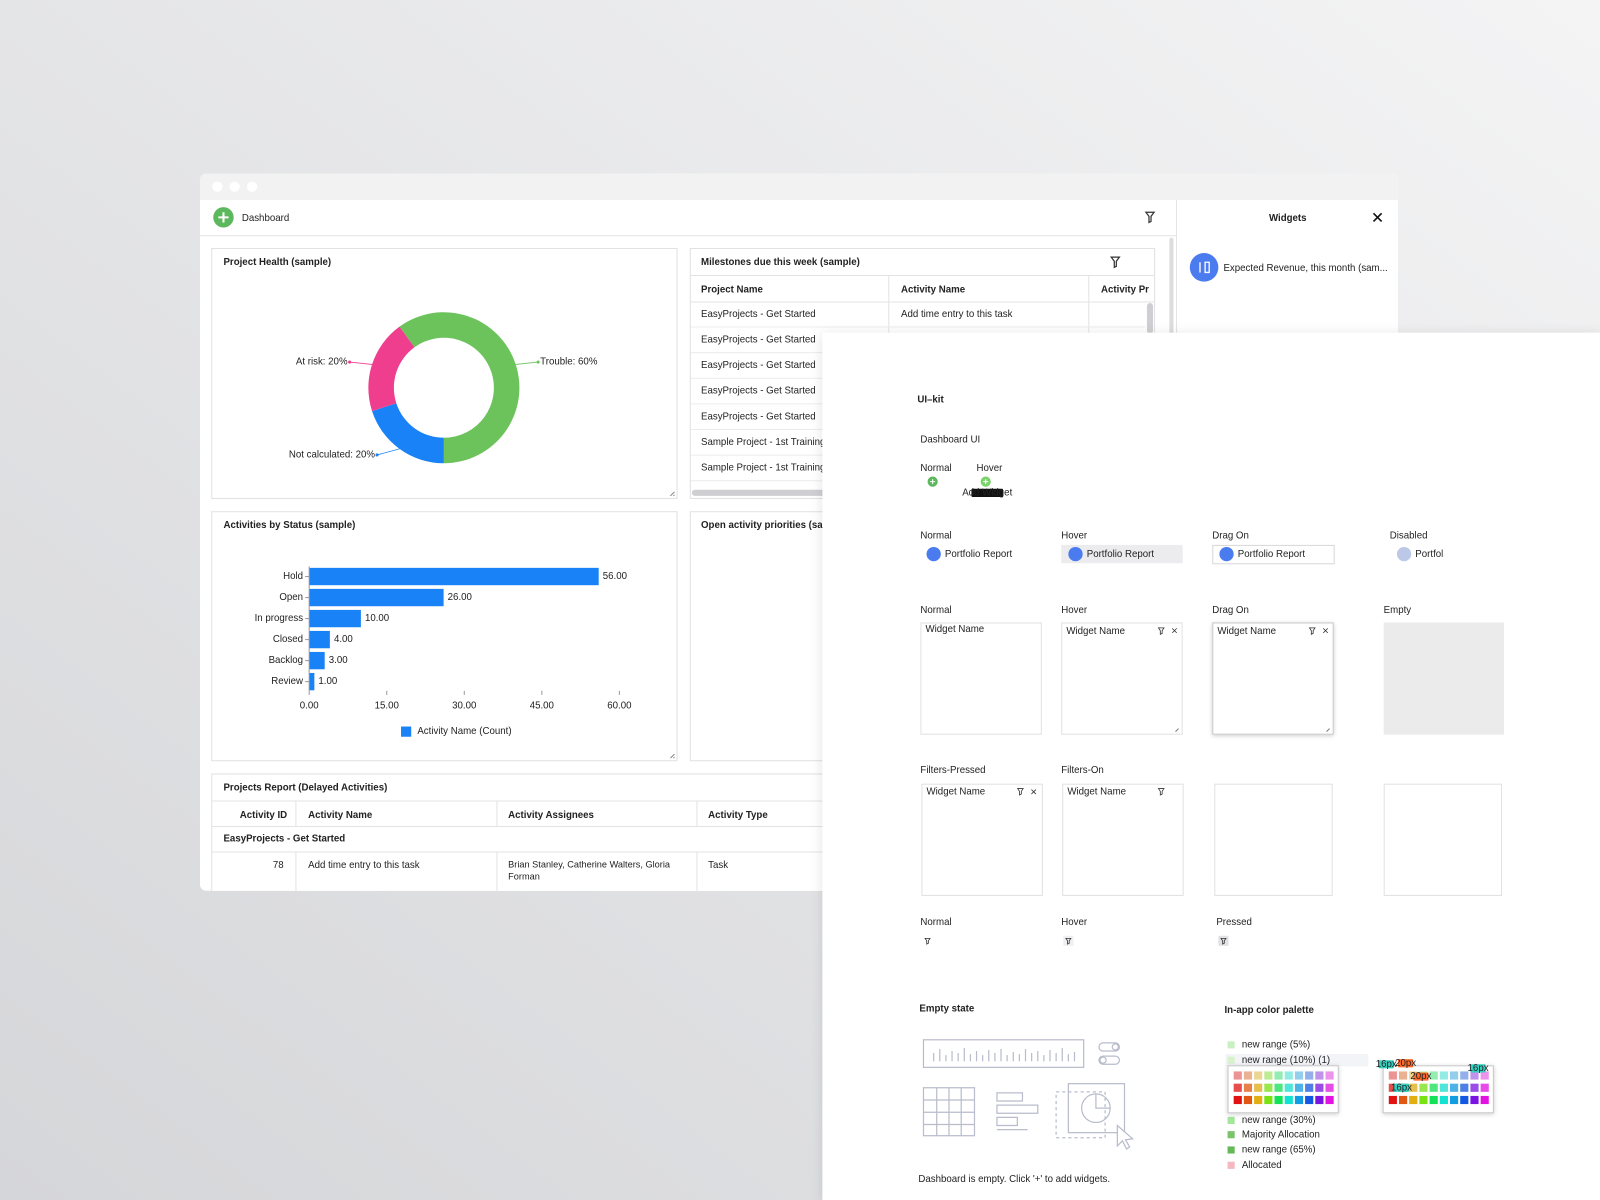 The width and height of the screenshot is (1600, 1200). Describe the element at coordinates (1398, 610) in the screenshot. I see `state-label: Empty` at that location.